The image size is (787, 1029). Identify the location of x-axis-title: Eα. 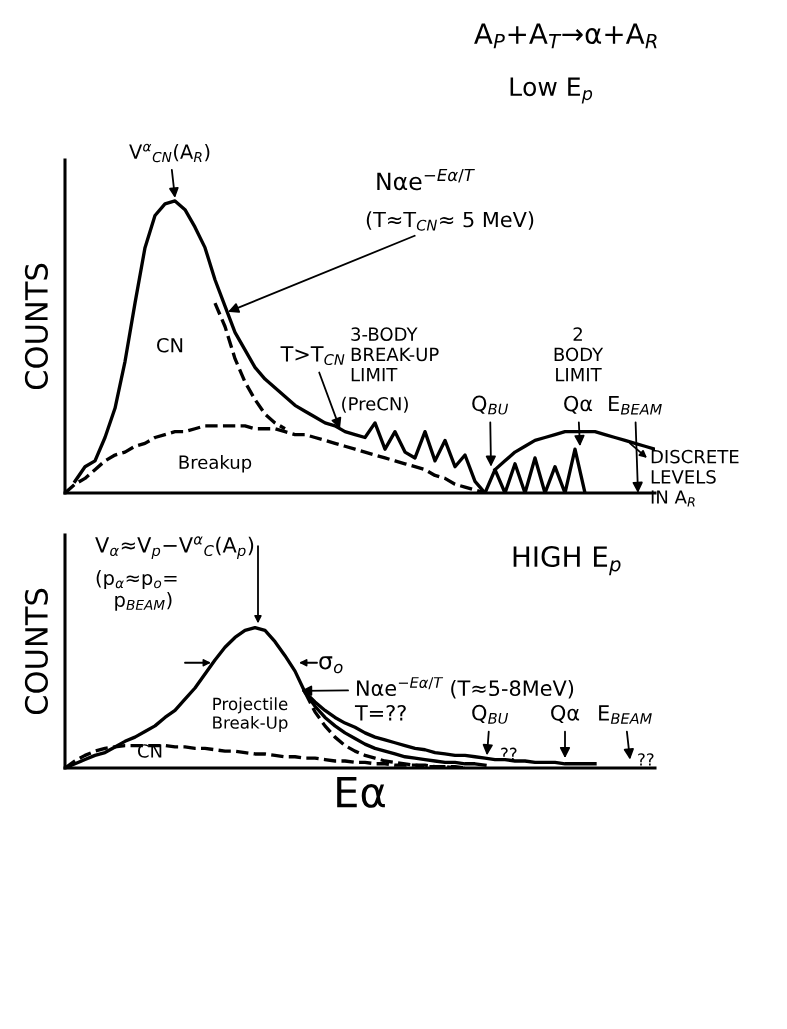
(361, 792).